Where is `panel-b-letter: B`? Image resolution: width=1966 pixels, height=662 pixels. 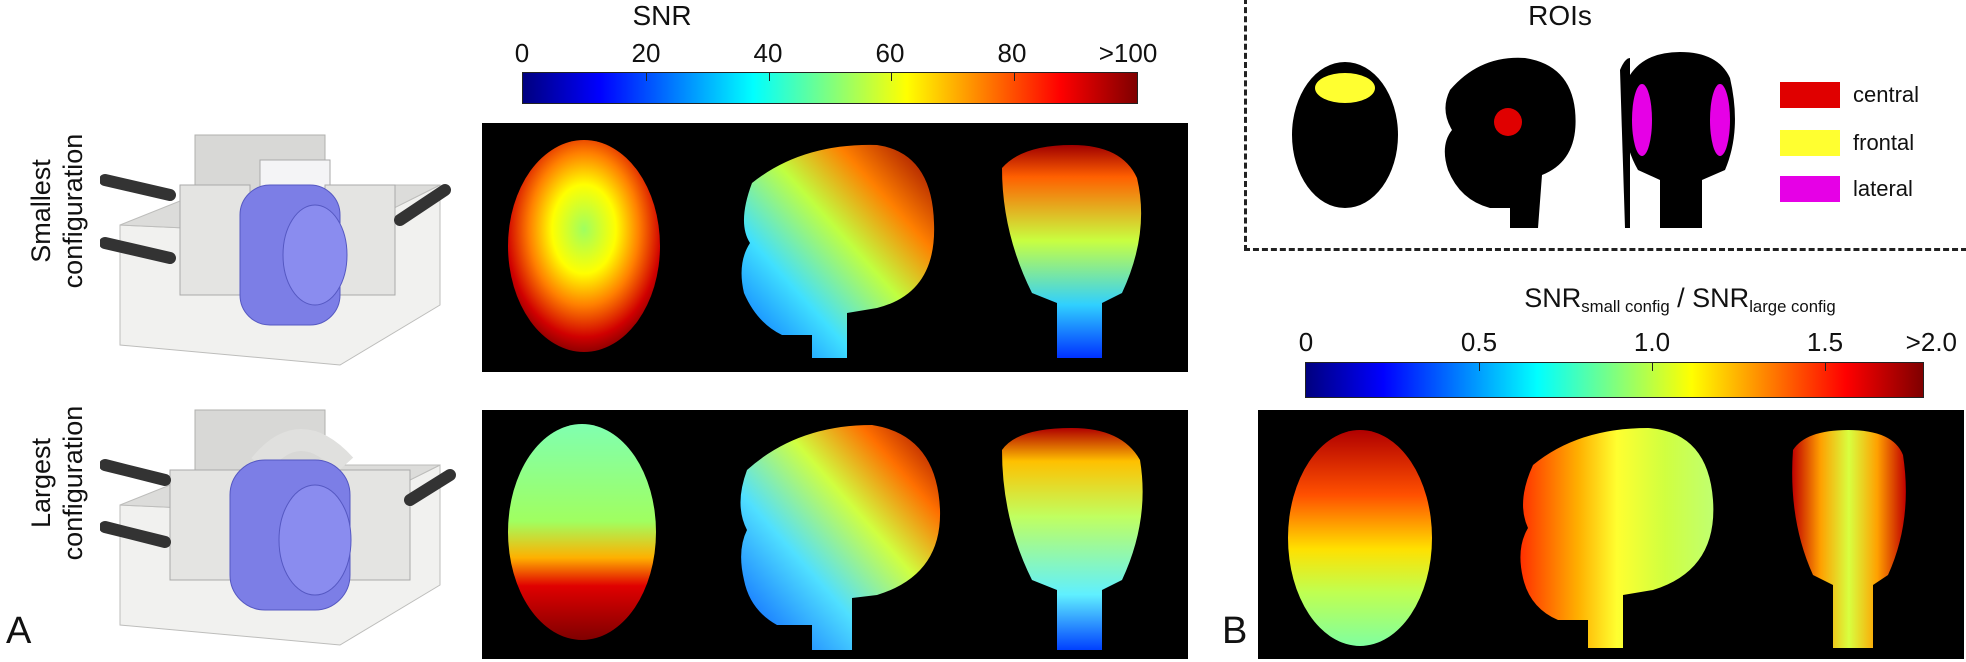
panel-b-letter: B is located at coordinates (1235, 631).